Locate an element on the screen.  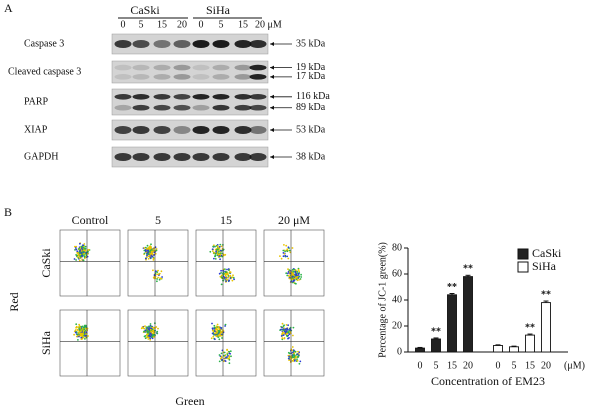
x-axis-label: Green is located at coordinates (189, 401).